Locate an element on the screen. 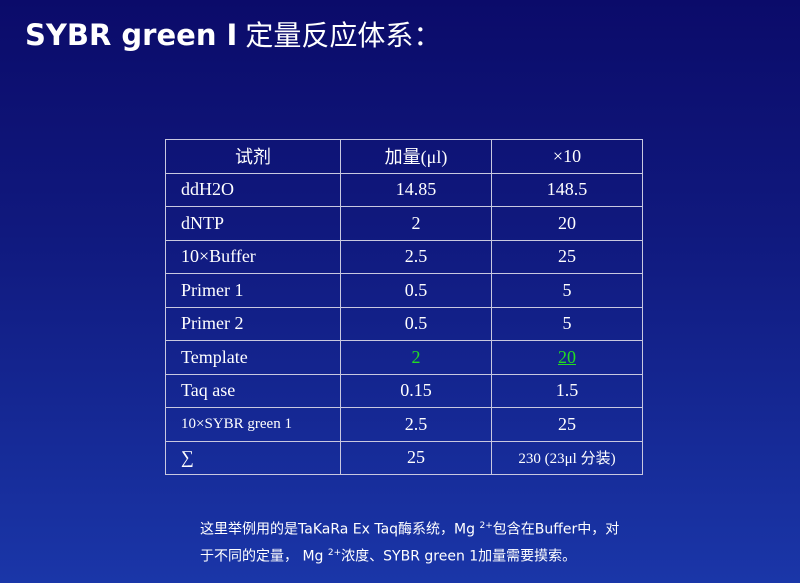 Image resolution: width=800 pixels, height=583 pixels. cell-text: 14.85 is located at coordinates (416, 189).